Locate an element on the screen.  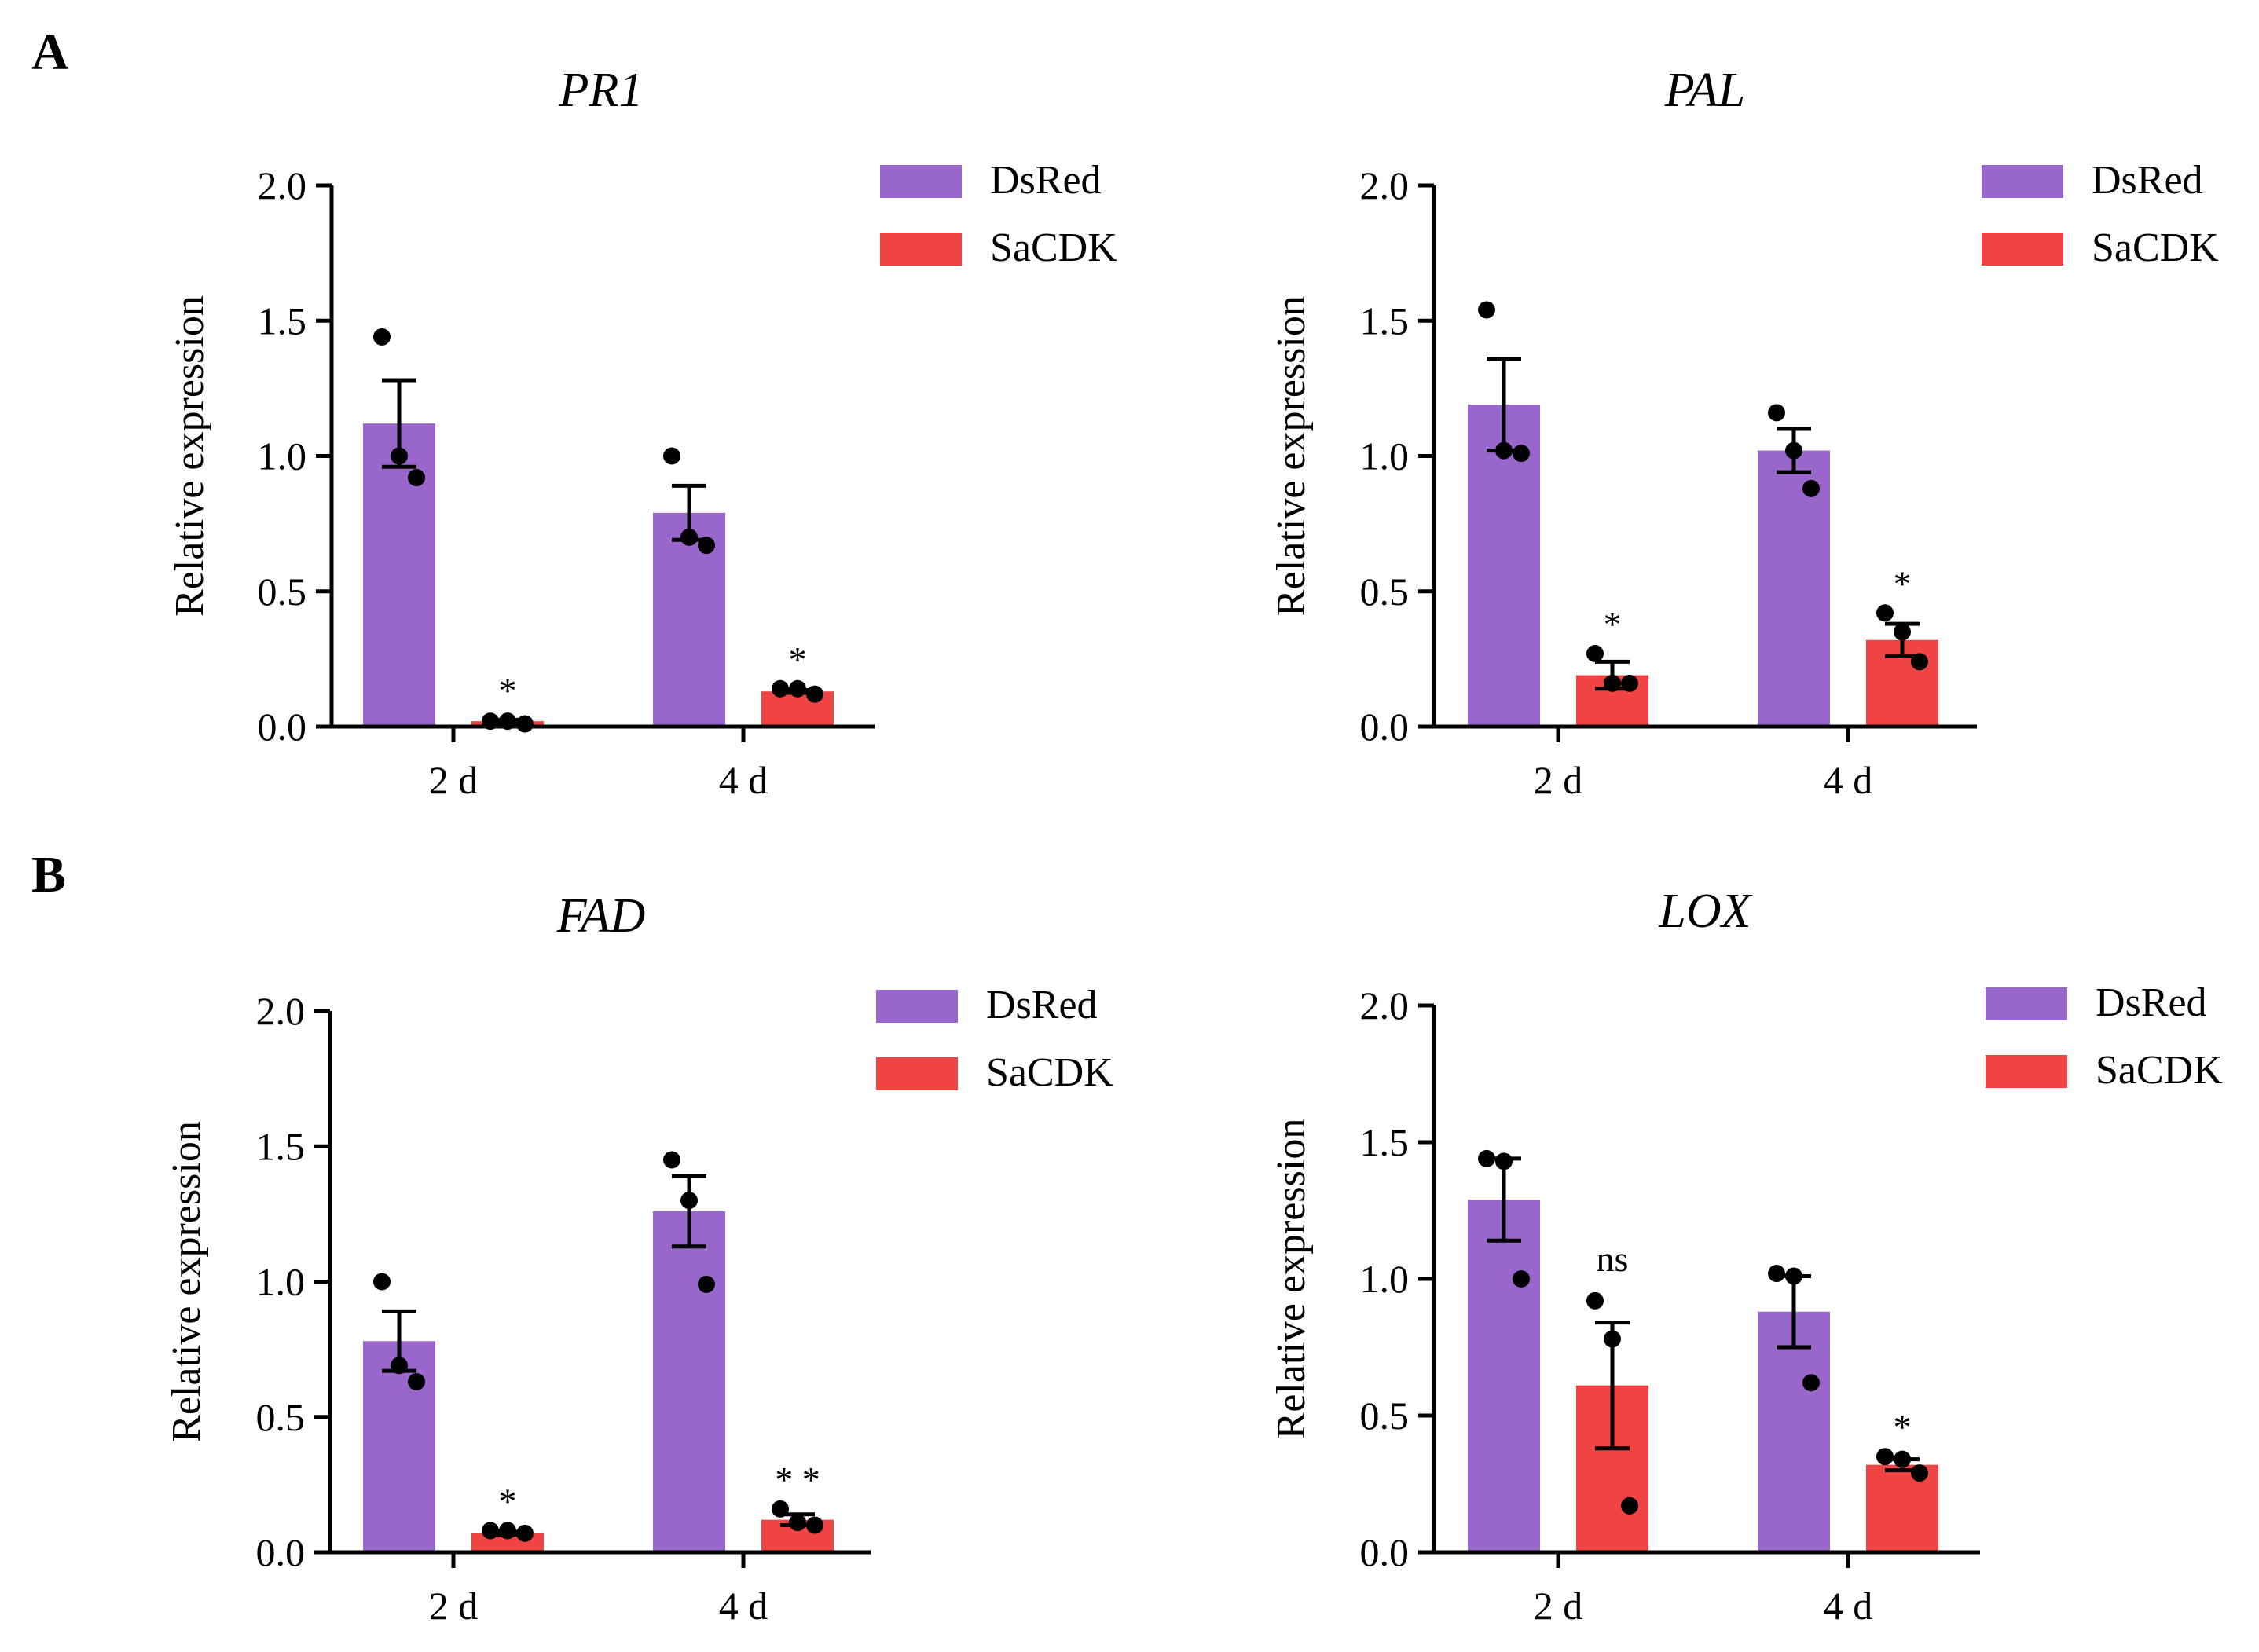
chart-title: PAL is located at coordinates (1705, 90).